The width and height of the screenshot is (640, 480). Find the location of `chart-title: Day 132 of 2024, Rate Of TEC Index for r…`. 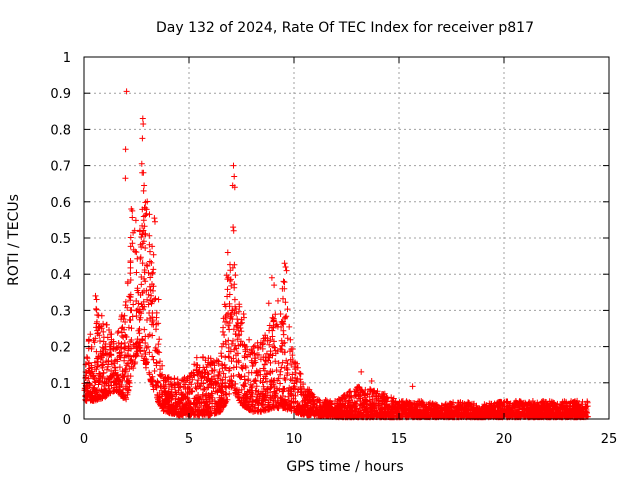

chart-title: Day 132 of 2024, Rate Of TEC Index for r… is located at coordinates (345, 28).